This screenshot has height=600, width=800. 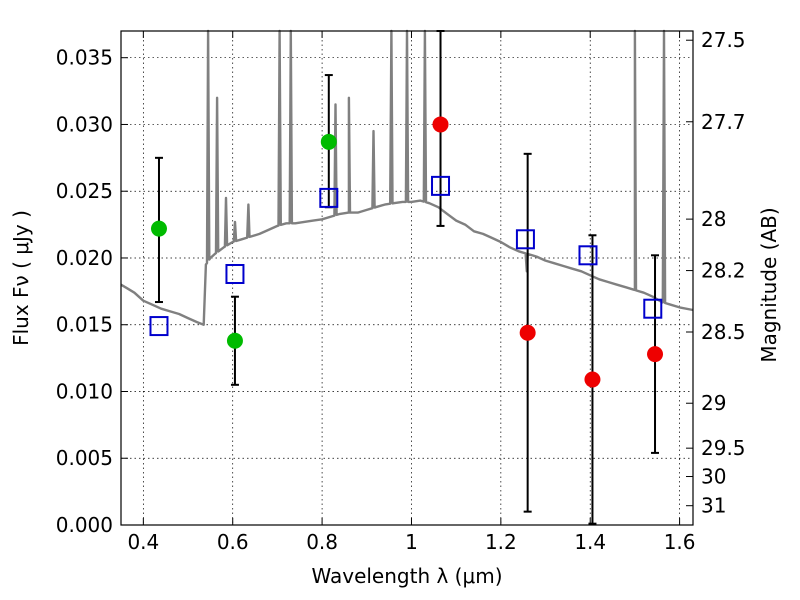 What do you see at coordinates (713, 403) in the screenshot?
I see `right-tick-label: 29` at bounding box center [713, 403].